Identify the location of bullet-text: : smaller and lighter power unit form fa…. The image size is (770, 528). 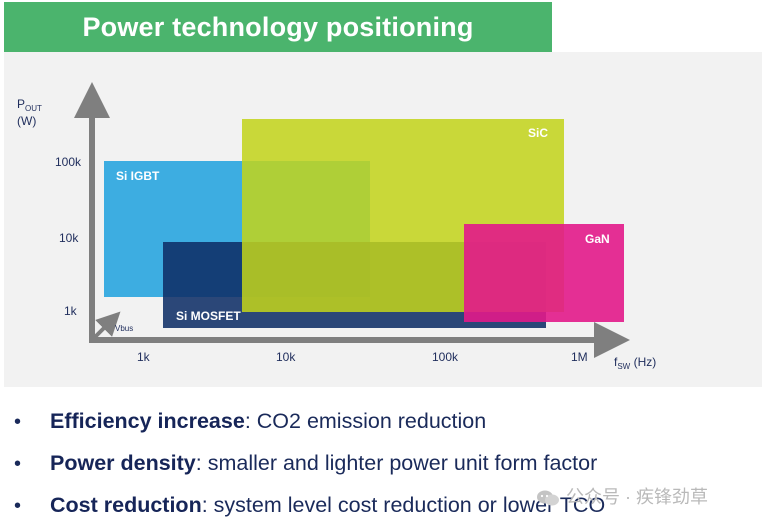
(396, 463).